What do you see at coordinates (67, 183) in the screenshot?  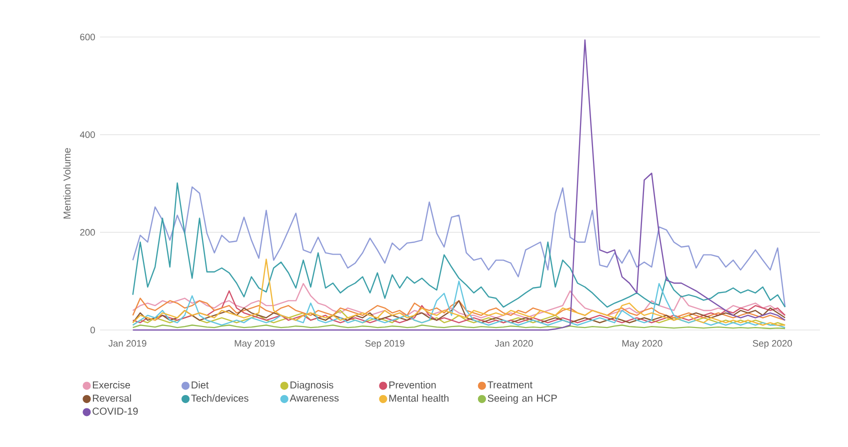 I see `y-axis-title: Mention Volume` at bounding box center [67, 183].